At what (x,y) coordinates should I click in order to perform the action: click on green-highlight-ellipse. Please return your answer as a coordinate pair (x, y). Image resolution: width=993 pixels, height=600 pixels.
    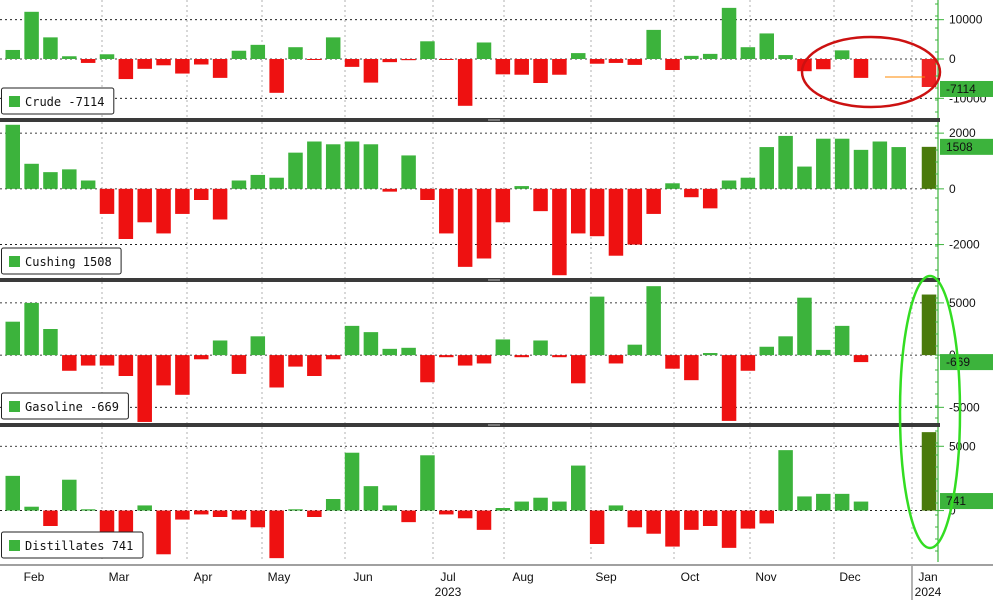
    Looking at the image, I should click on (930, 412).